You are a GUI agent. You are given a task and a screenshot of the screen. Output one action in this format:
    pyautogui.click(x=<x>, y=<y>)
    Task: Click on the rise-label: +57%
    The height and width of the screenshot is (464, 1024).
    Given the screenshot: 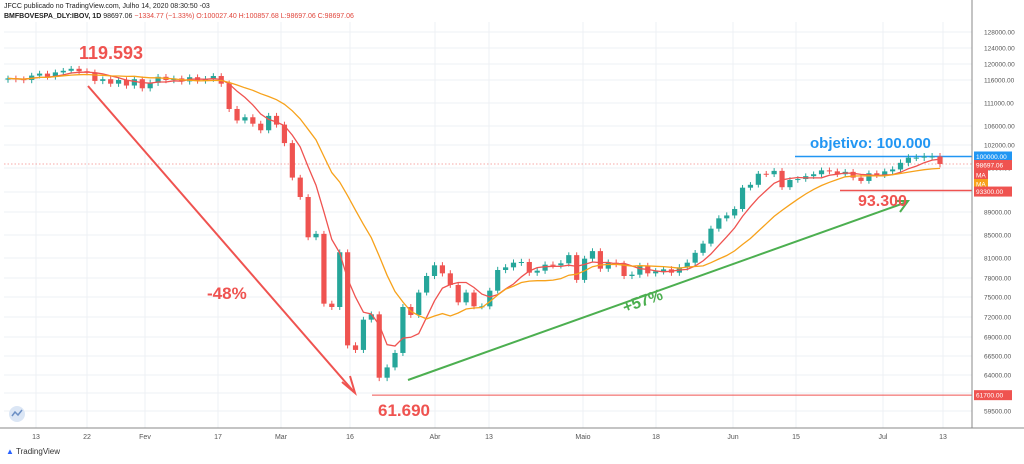 What is the action you would take?
    pyautogui.click(x=643, y=302)
    